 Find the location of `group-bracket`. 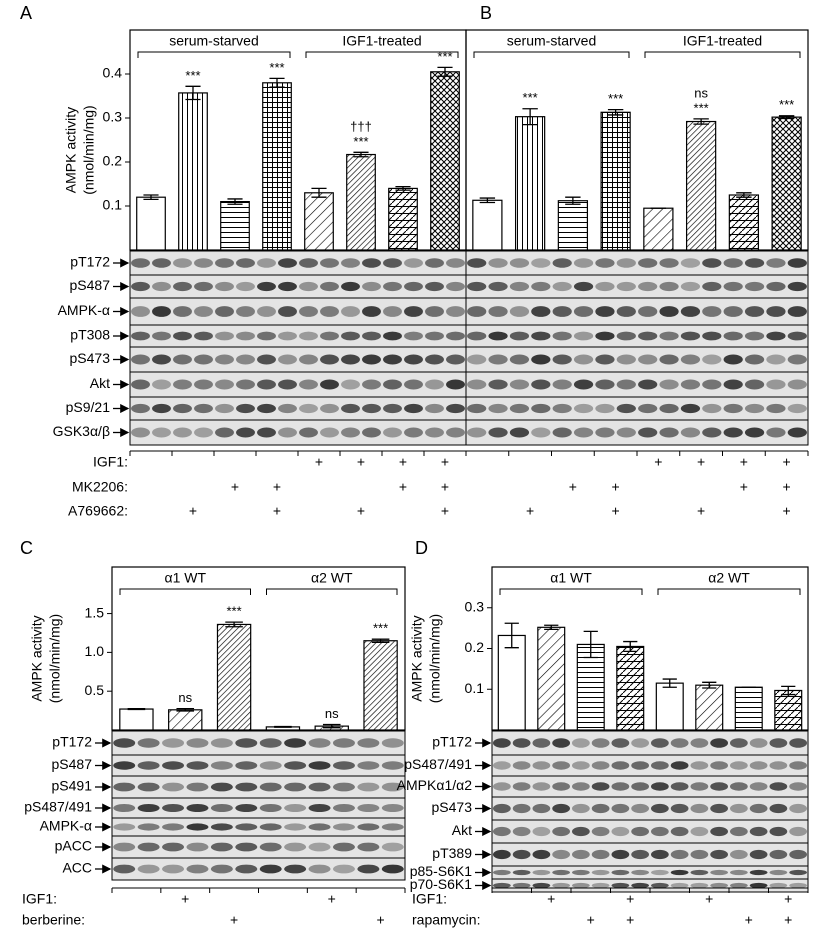

group-bracket is located at coordinates (571, 591).